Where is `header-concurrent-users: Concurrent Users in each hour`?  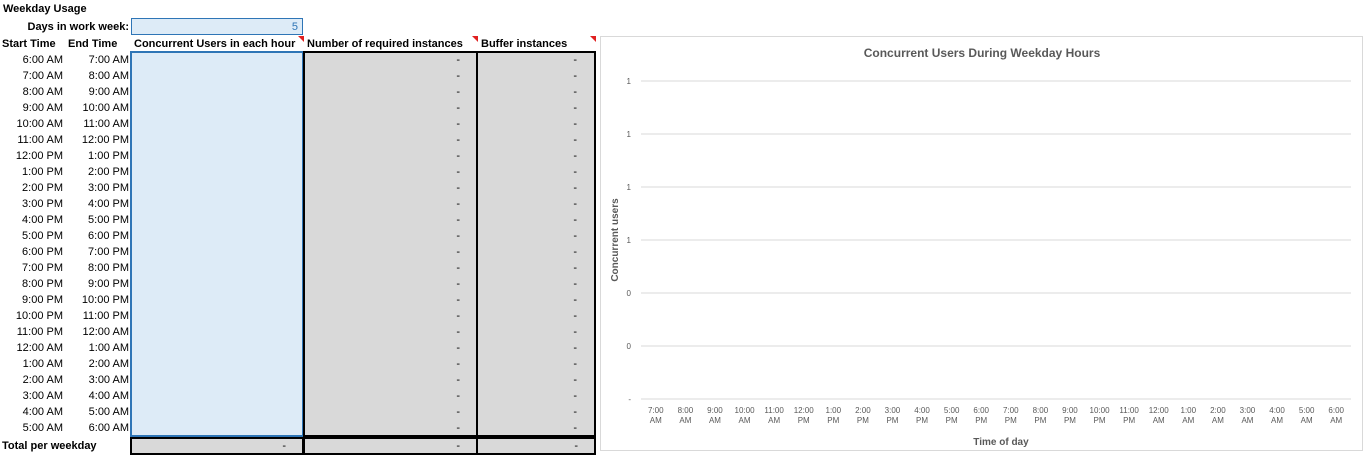
header-concurrent-users: Concurrent Users in each hour is located at coordinates (215, 44).